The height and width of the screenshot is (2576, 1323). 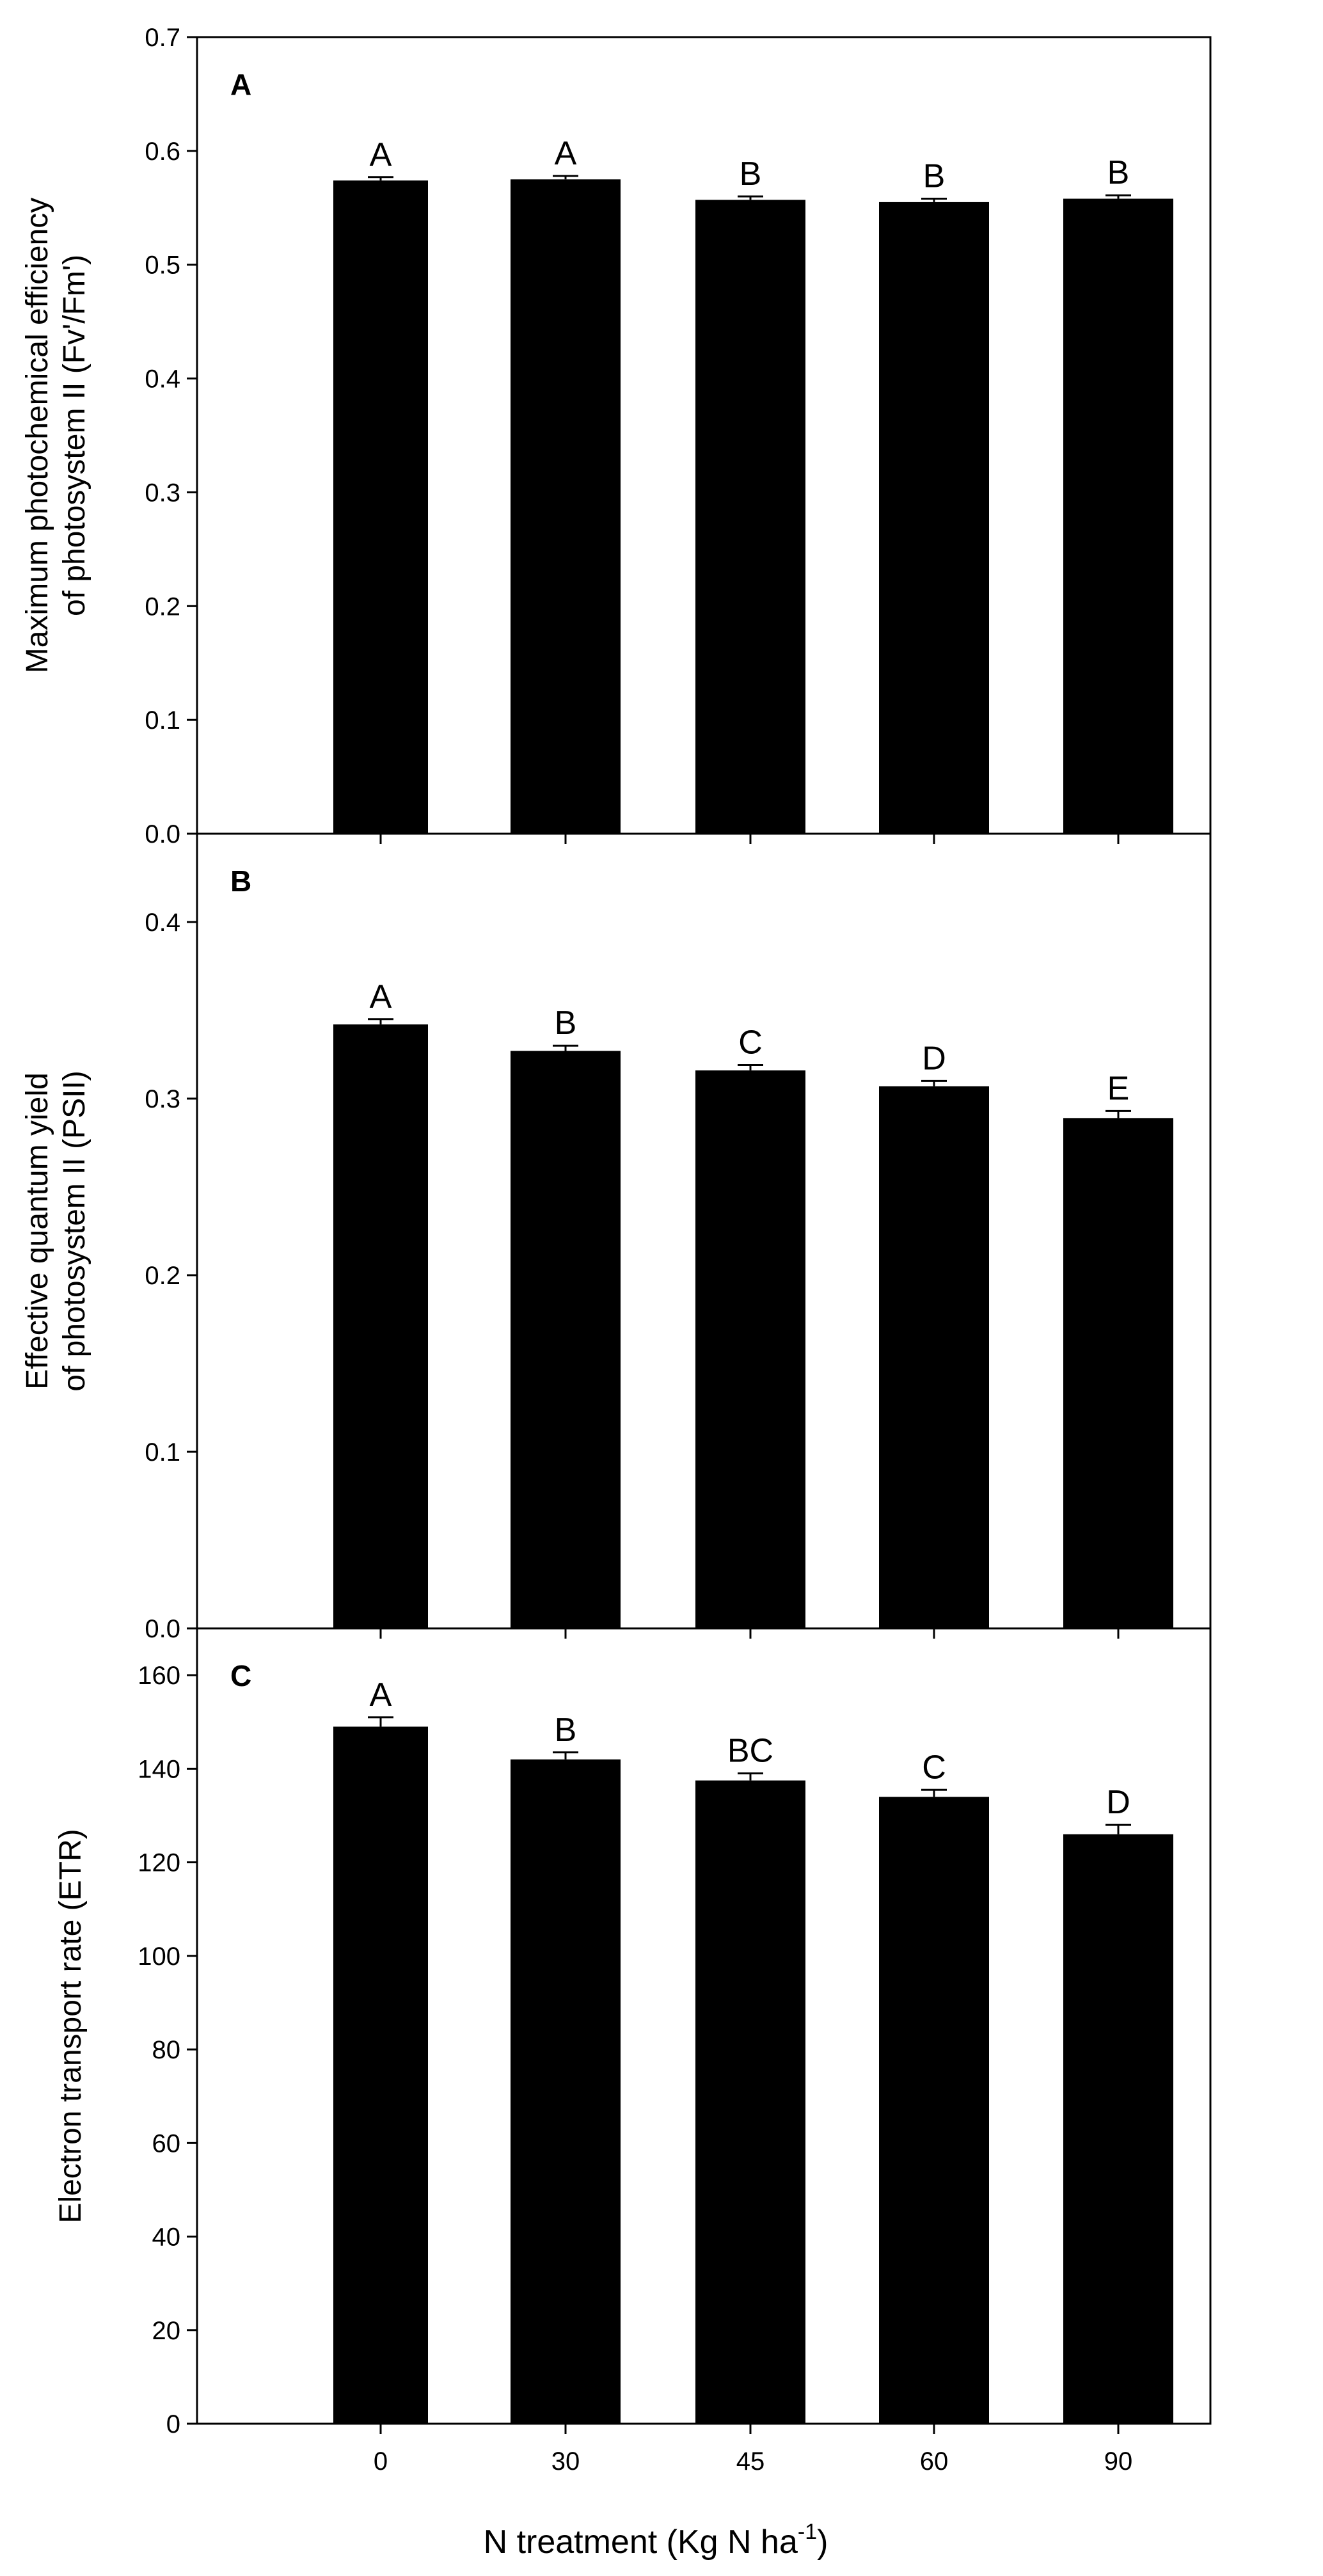 What do you see at coordinates (240, 1676) in the screenshot?
I see `panel-letter: C` at bounding box center [240, 1676].